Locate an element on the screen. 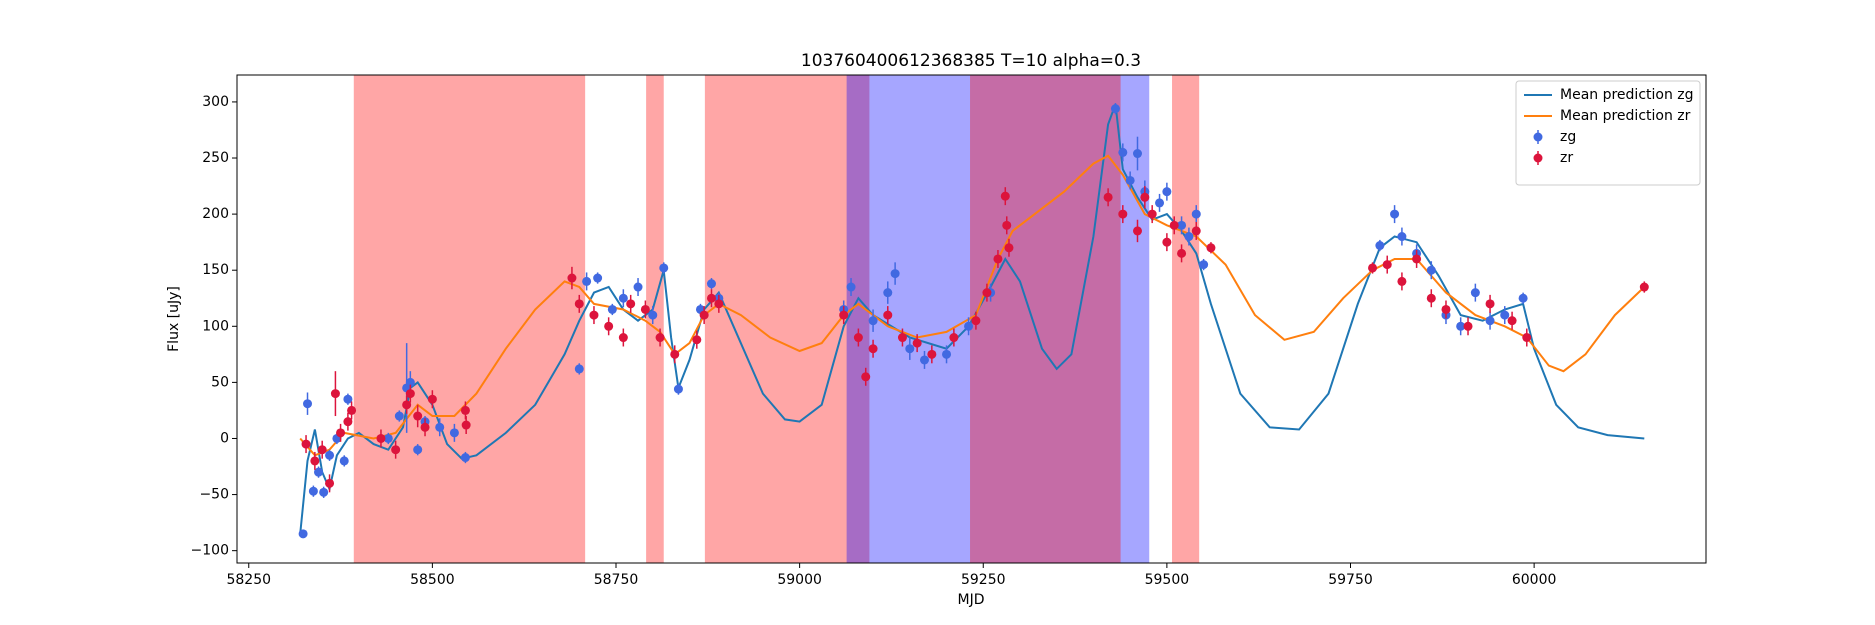 The width and height of the screenshot is (1875, 625). y-tick-label: 100 is located at coordinates (215, 326).